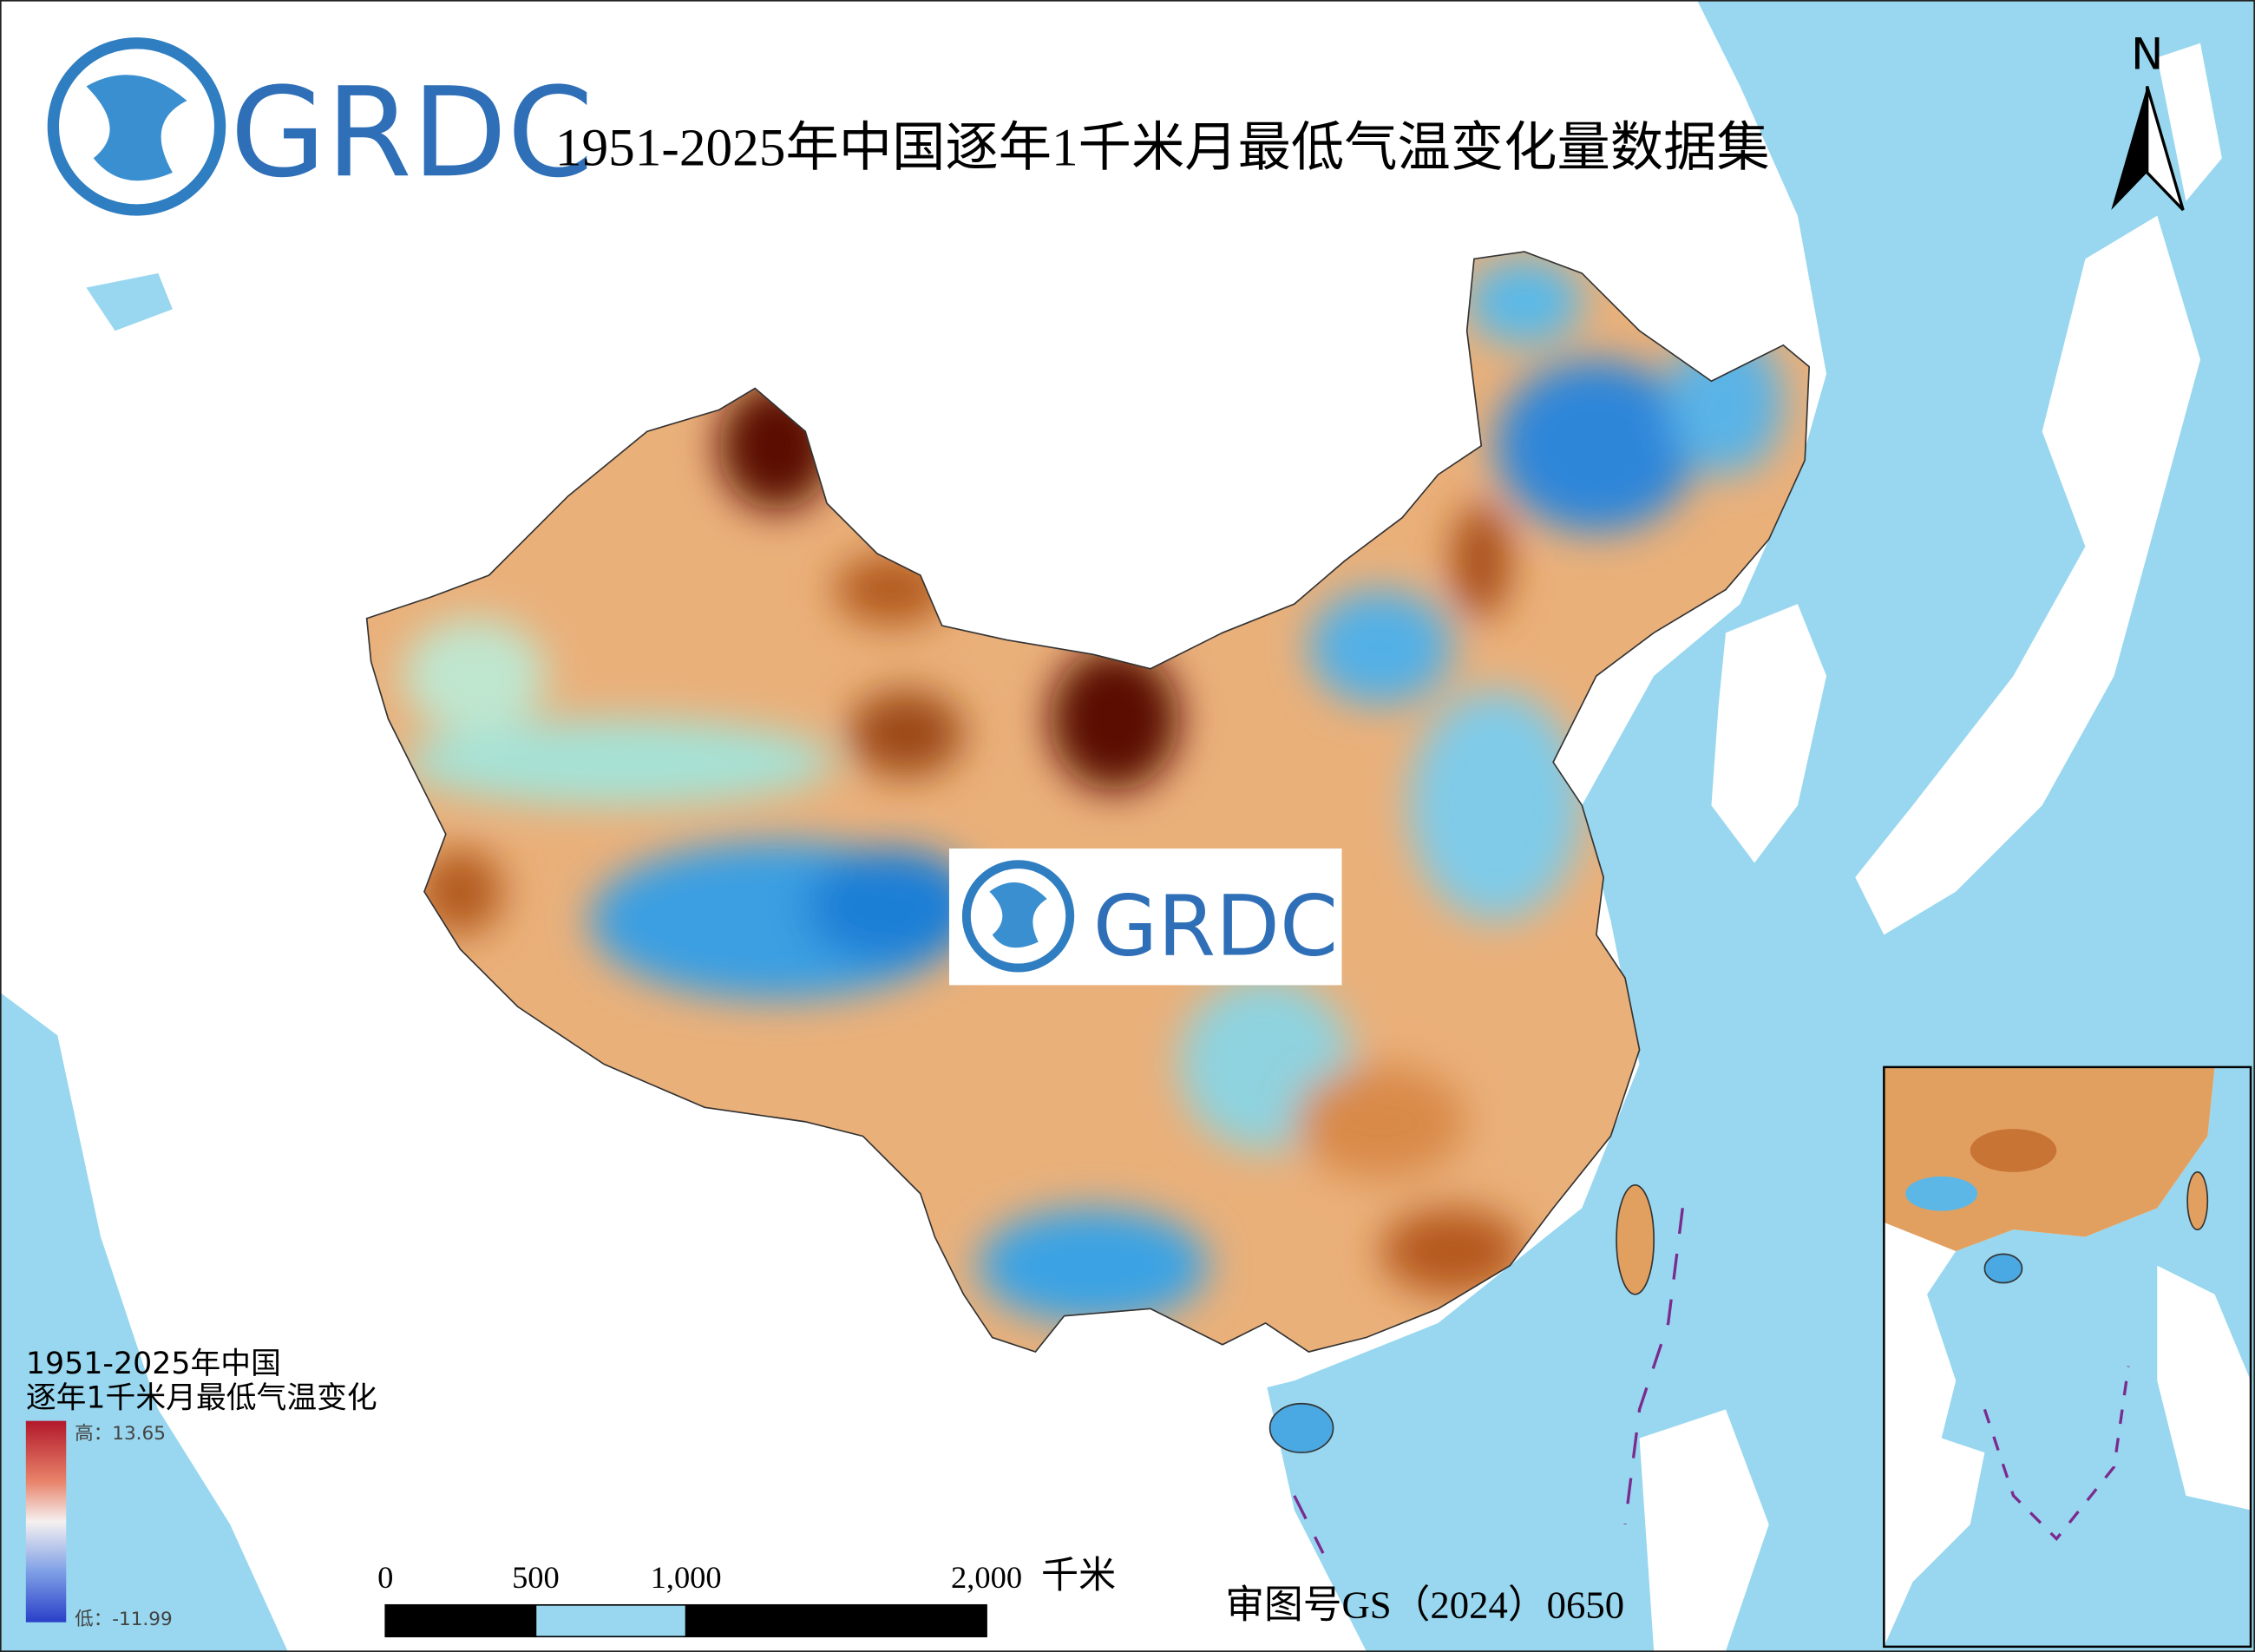 Image resolution: width=2255 pixels, height=1652 pixels. Describe the element at coordinates (123, 1619) in the screenshot. I see `legend-low: 低：-11.99` at that location.